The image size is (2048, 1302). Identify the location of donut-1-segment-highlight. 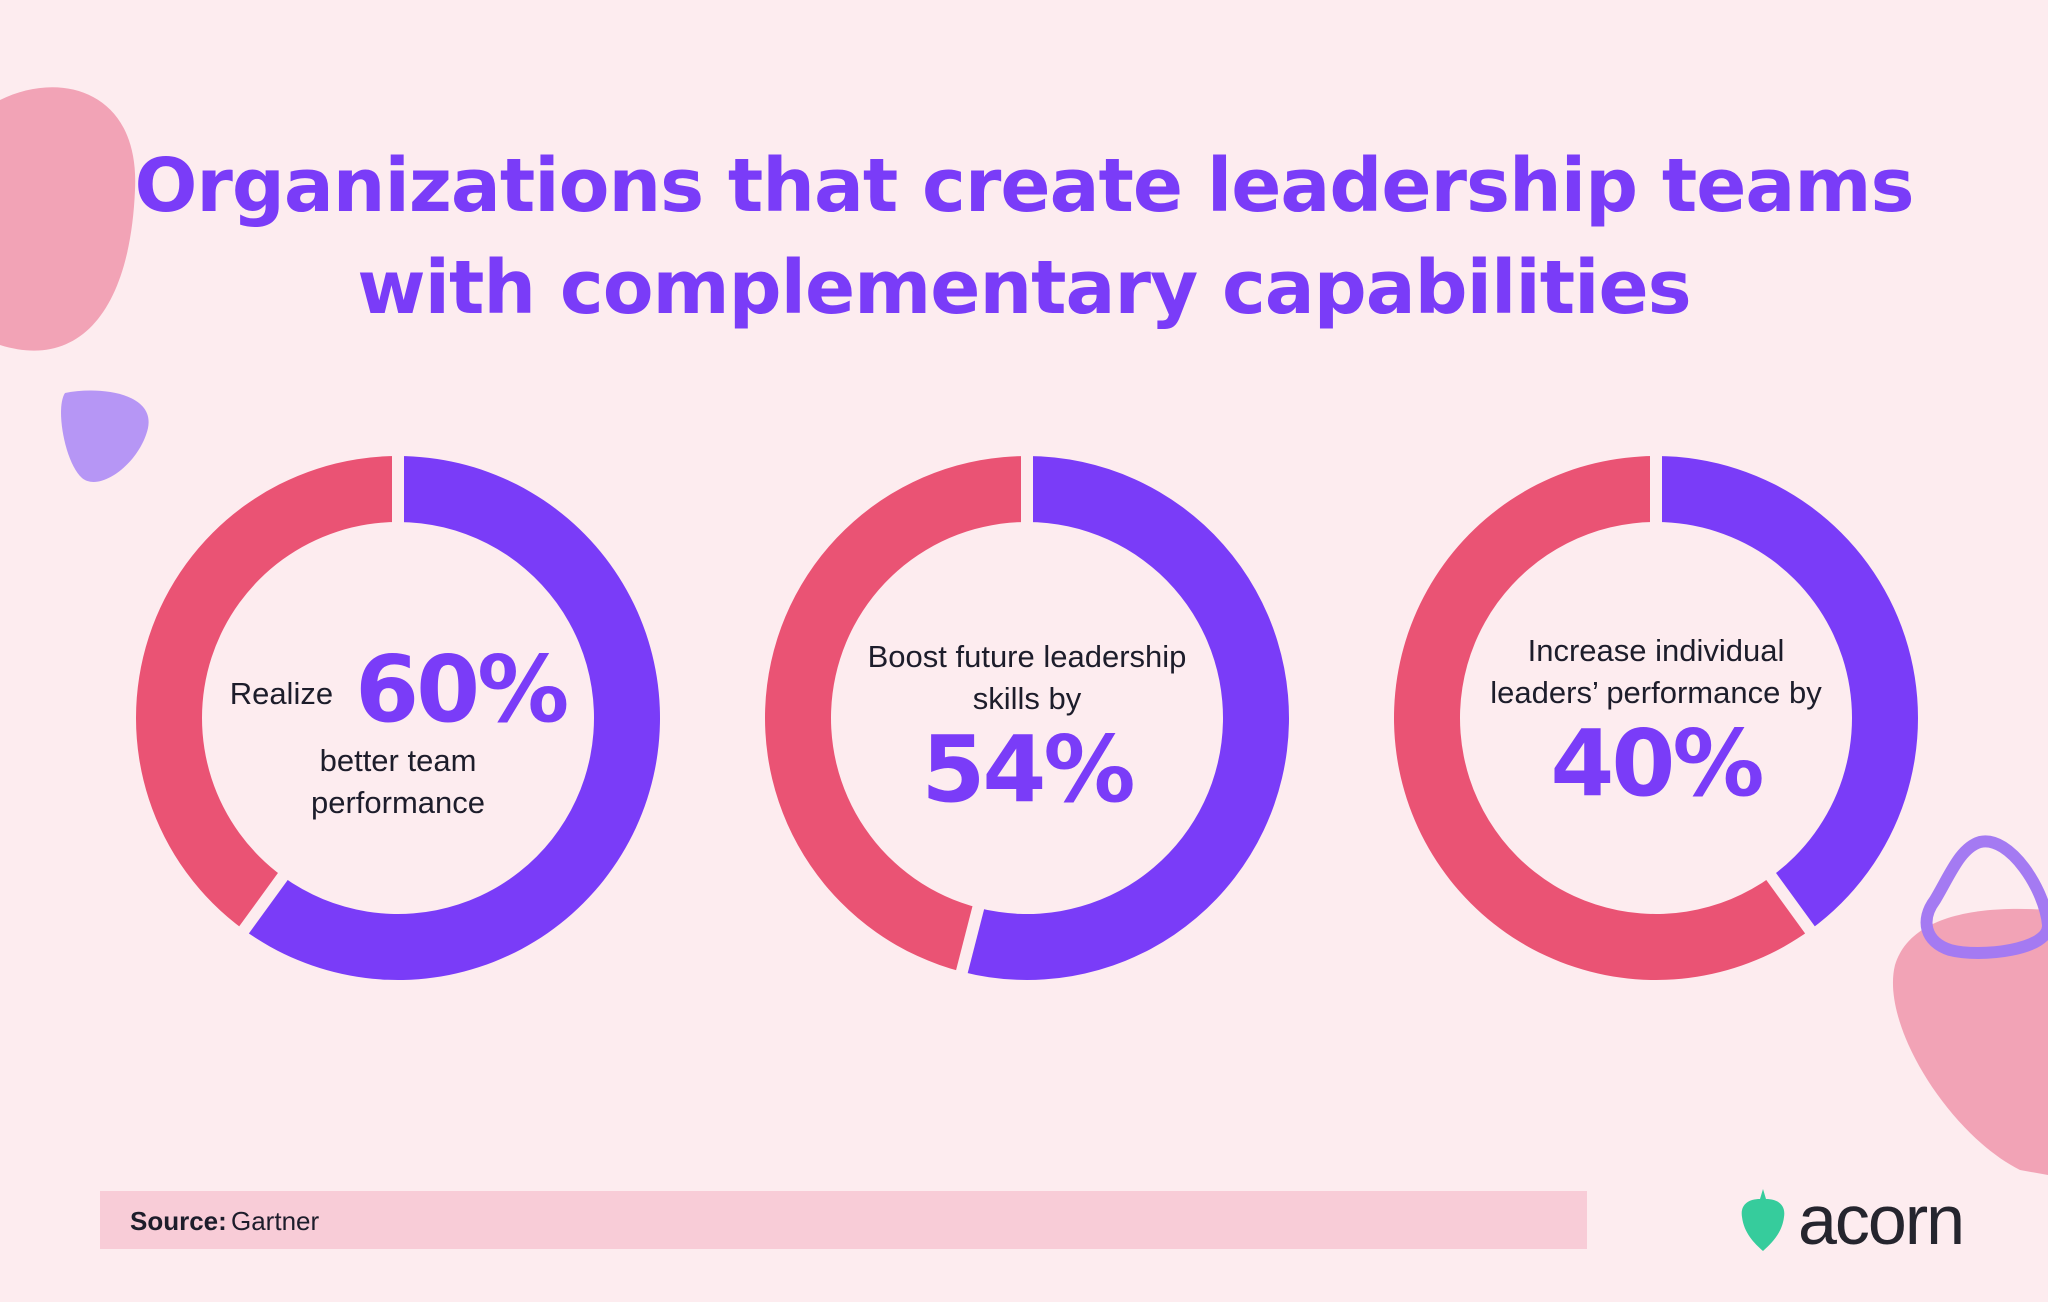
(452, 718).